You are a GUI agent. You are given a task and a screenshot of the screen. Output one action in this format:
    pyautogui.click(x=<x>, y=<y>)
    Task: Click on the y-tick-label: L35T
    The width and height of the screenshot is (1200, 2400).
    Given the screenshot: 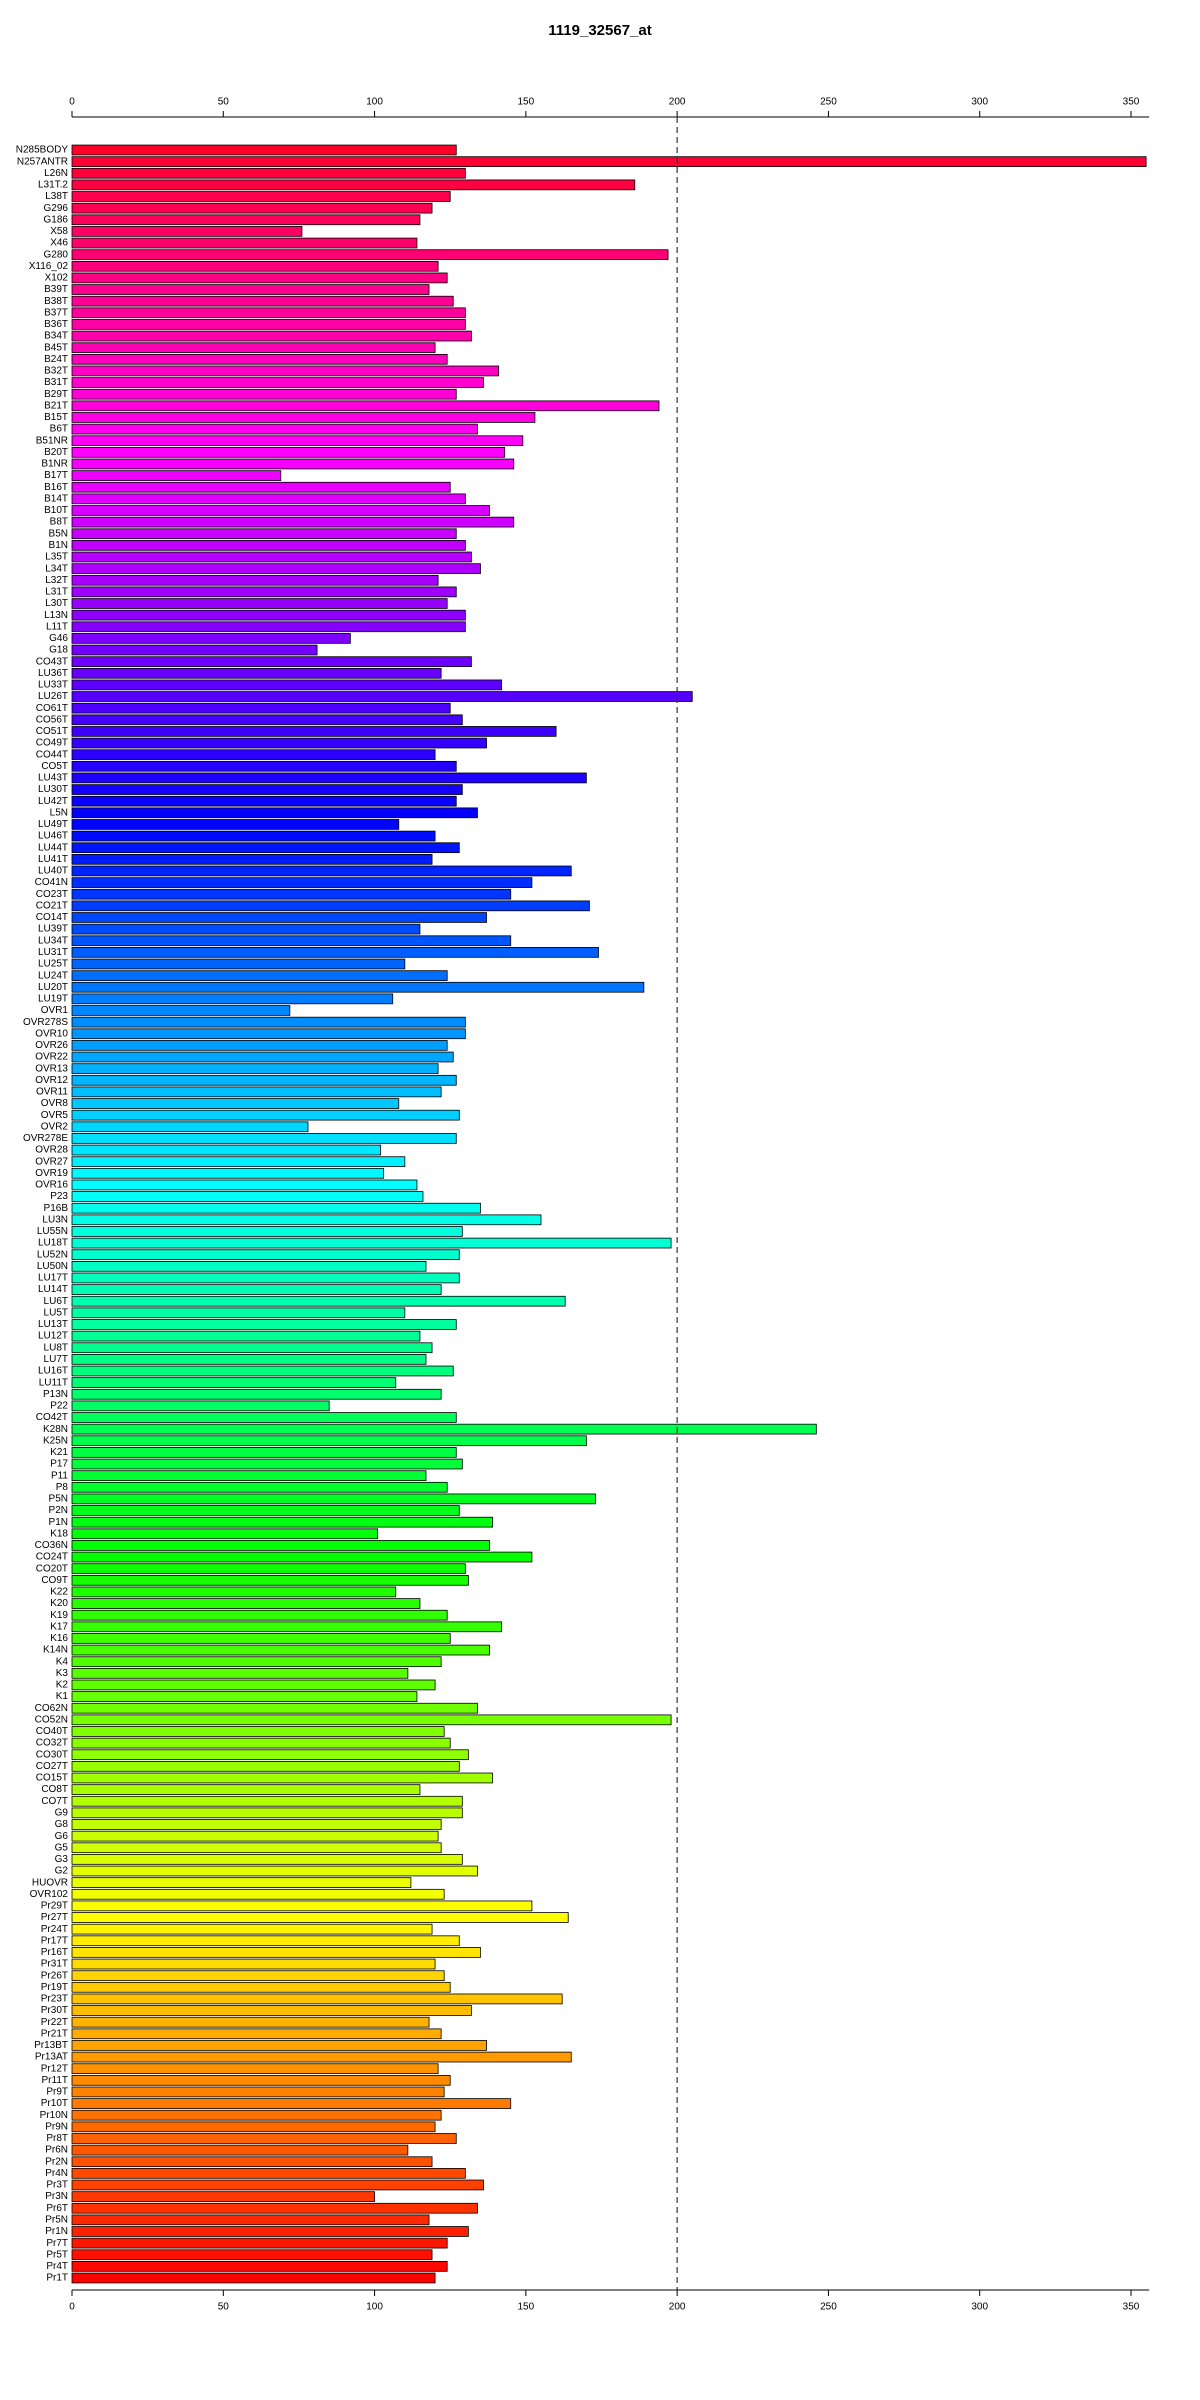 What is the action you would take?
    pyautogui.click(x=56, y=557)
    